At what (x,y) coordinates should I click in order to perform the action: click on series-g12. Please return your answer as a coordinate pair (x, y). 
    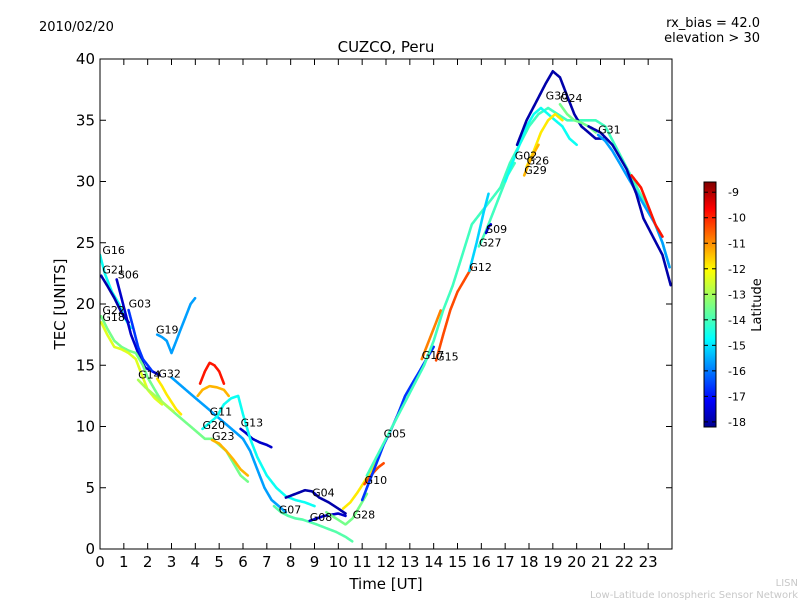
    Looking at the image, I should click on (479, 232).